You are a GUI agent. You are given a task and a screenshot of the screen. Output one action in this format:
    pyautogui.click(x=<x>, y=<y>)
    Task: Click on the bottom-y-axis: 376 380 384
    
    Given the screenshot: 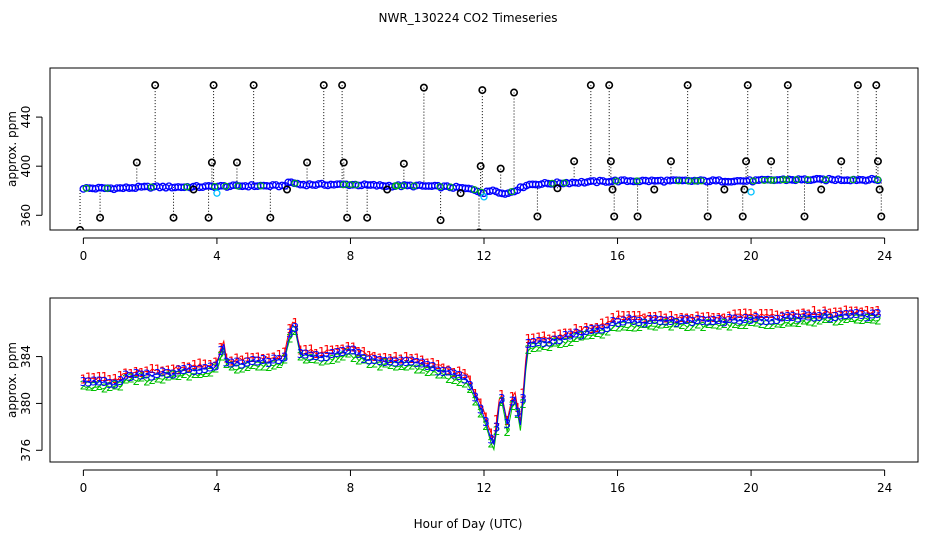 What is the action you would take?
    pyautogui.click(x=31, y=403)
    